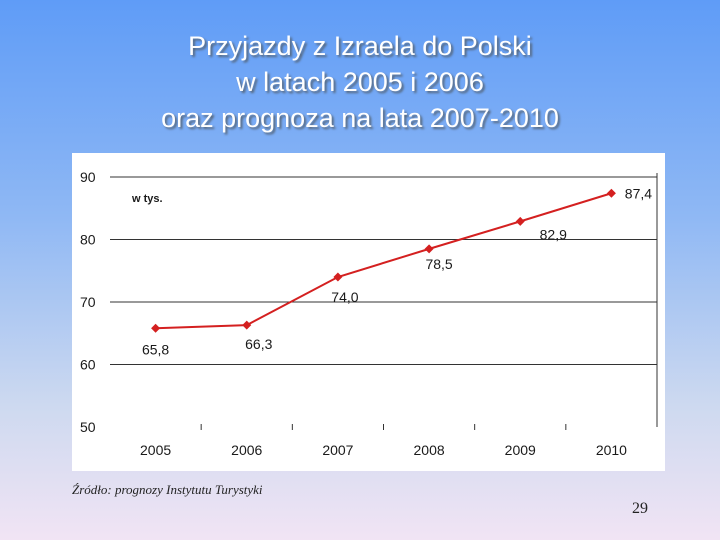  What do you see at coordinates (360, 46) in the screenshot?
I see `title-line-1: Przyjazdy z Izraela do Polski` at bounding box center [360, 46].